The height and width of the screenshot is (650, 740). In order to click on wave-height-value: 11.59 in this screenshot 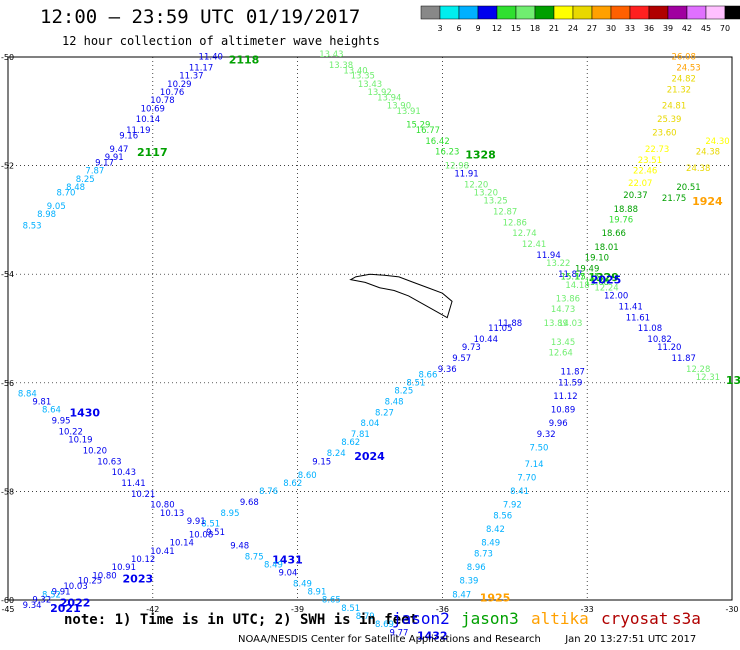, I will do `click(570, 384)`.